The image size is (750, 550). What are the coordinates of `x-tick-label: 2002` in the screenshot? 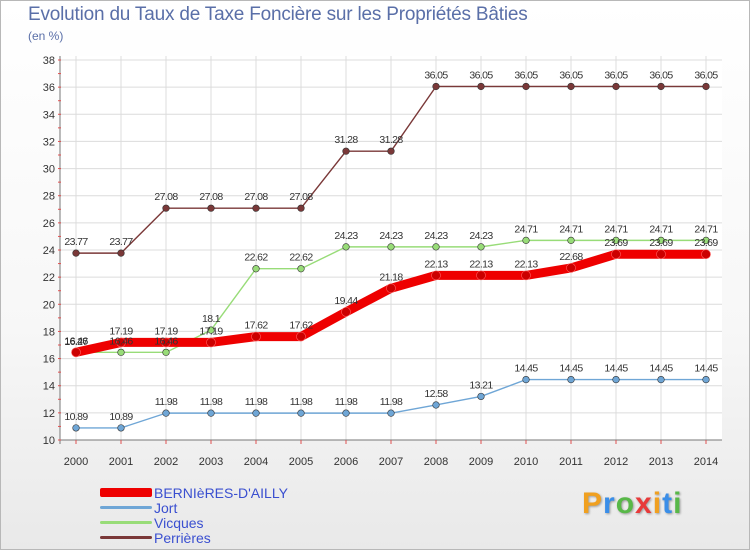 It's located at (166, 462).